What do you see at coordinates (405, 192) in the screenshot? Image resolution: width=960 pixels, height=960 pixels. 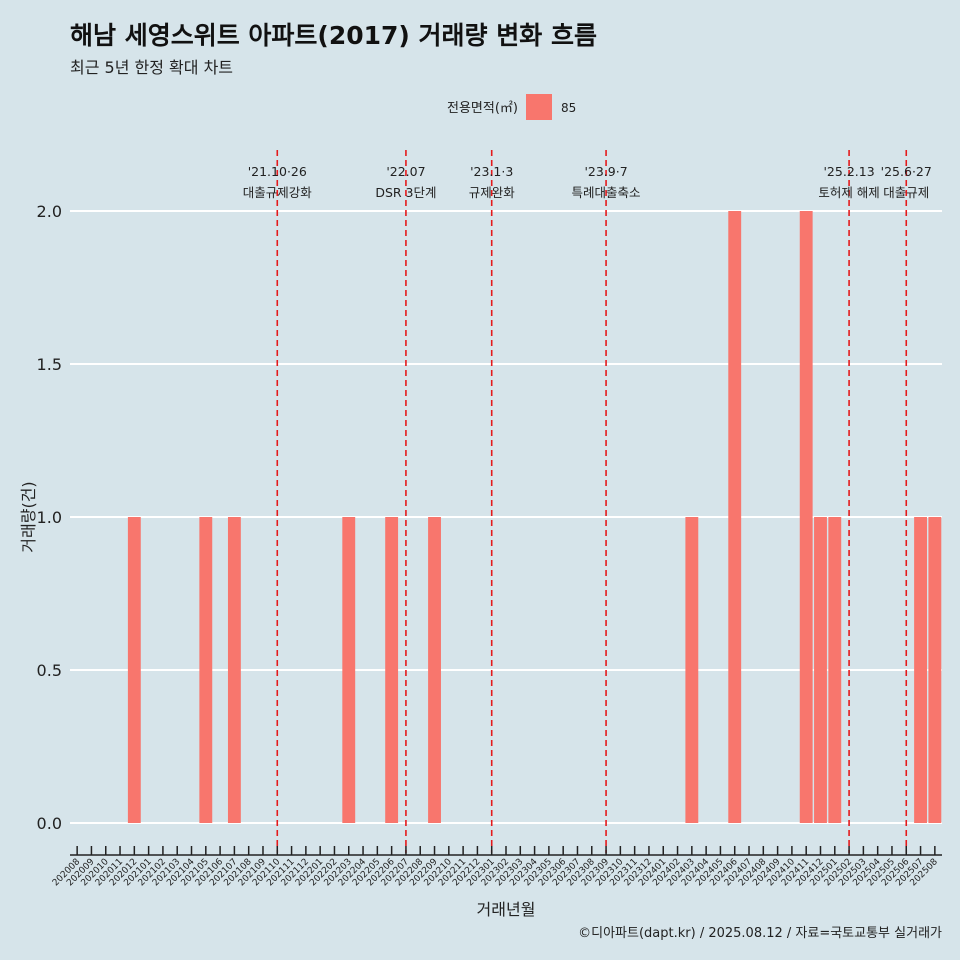 I see `event-name-label: DSR 3단계` at bounding box center [405, 192].